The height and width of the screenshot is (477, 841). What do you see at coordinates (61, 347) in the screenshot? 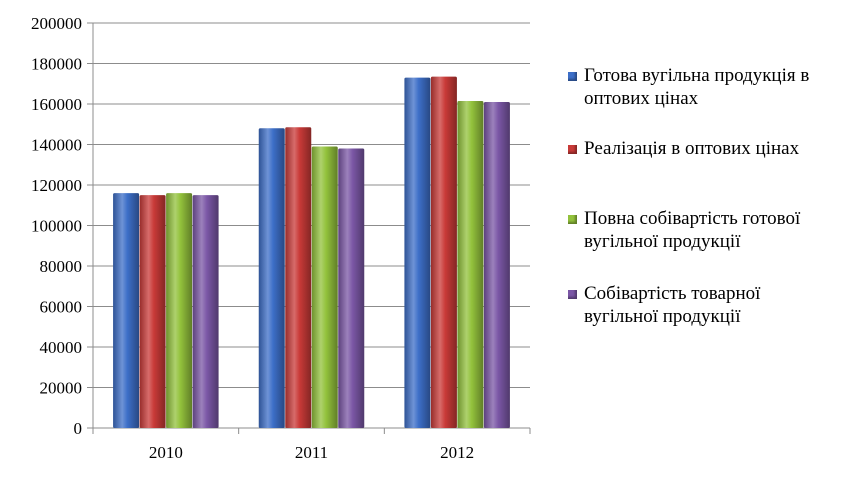
I see `y-tick-label: 40000` at bounding box center [61, 347].